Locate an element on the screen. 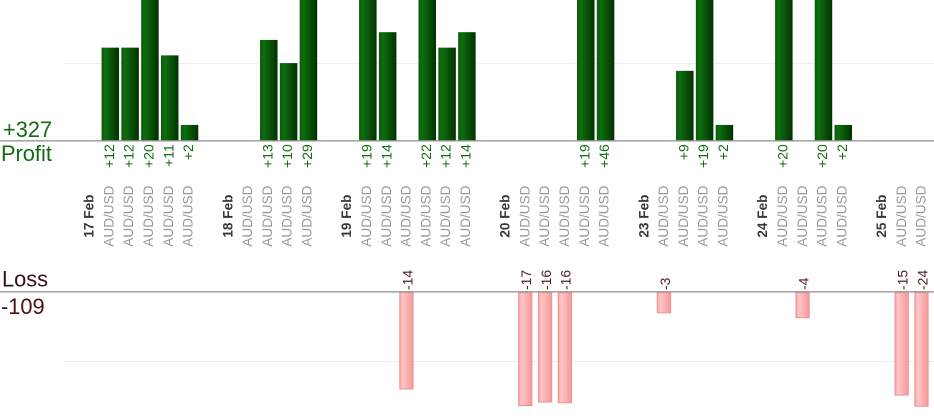  svg-text: +327 is located at coordinates (27, 129).